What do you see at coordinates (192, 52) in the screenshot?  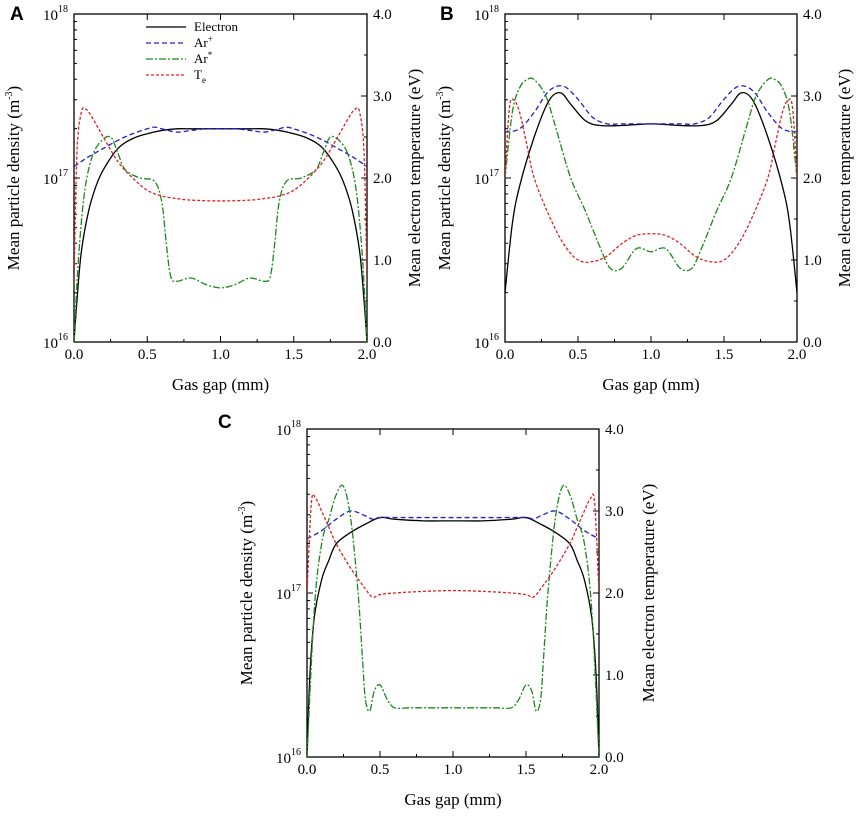 I see `legend: Electron Ar+ Ar* Te` at bounding box center [192, 52].